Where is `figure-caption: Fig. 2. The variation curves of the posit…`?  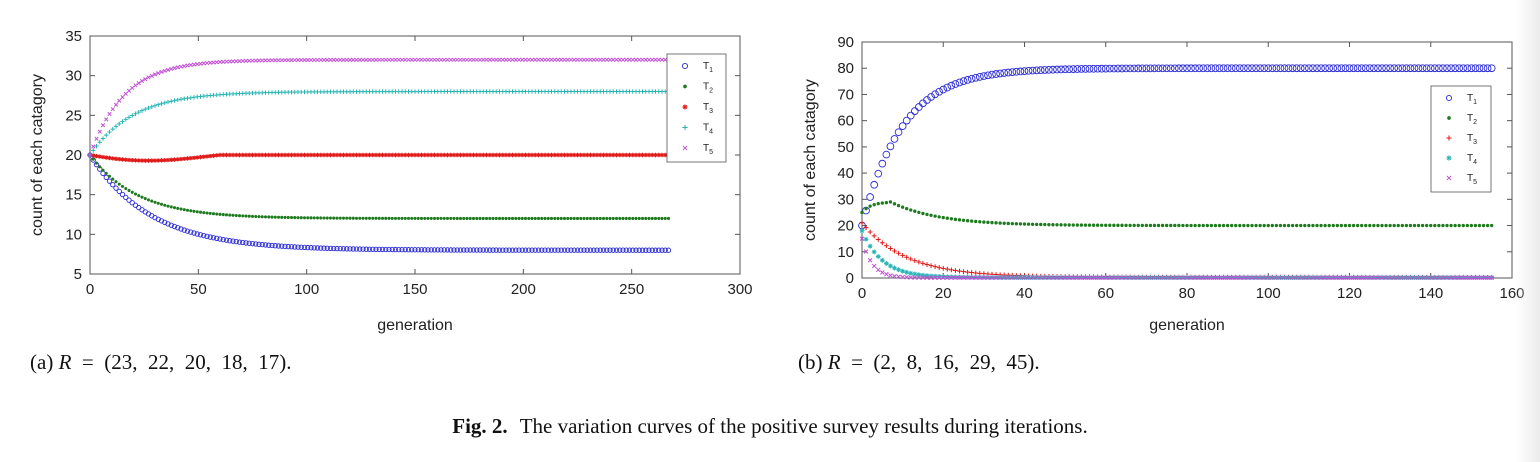
figure-caption: Fig. 2. The variation curves of the posit… is located at coordinates (770, 426).